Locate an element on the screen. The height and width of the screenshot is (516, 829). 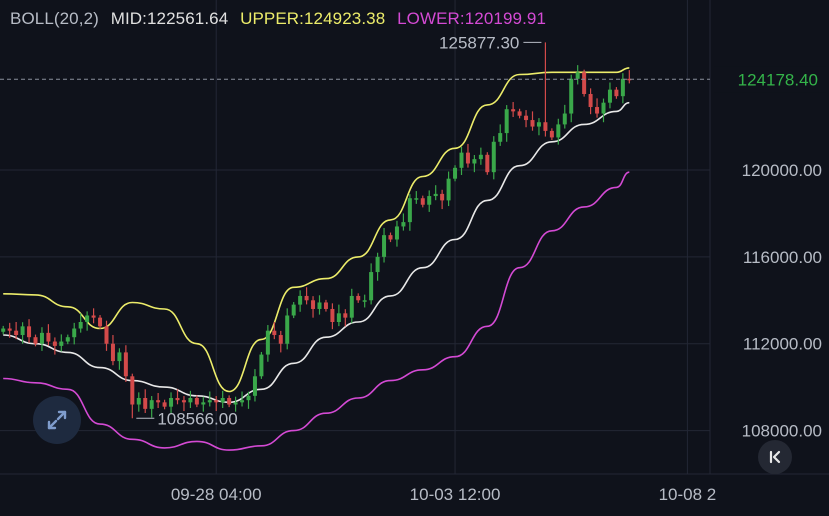
legend-mid: MID:122561.64 is located at coordinates (169, 18).